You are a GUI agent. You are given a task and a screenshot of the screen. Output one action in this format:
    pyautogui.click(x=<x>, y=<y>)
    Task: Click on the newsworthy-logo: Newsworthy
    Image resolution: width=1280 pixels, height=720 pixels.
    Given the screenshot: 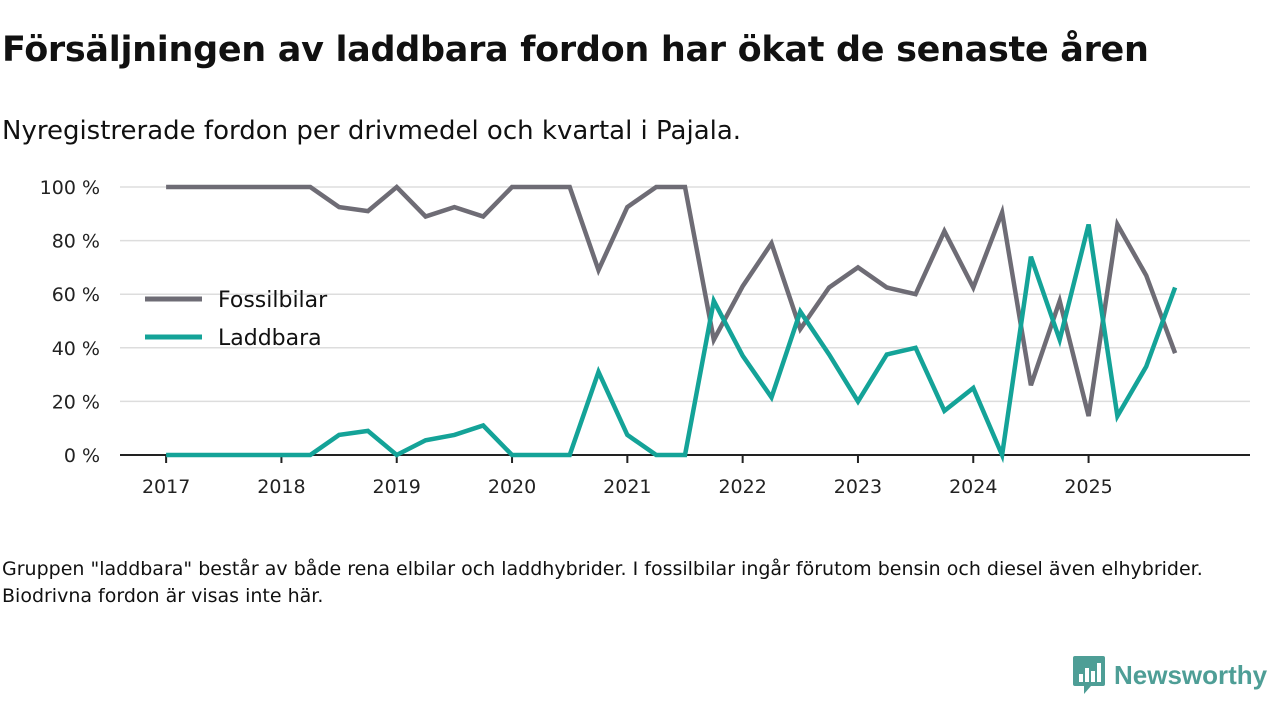 What is the action you would take?
    pyautogui.click(x=1169, y=675)
    